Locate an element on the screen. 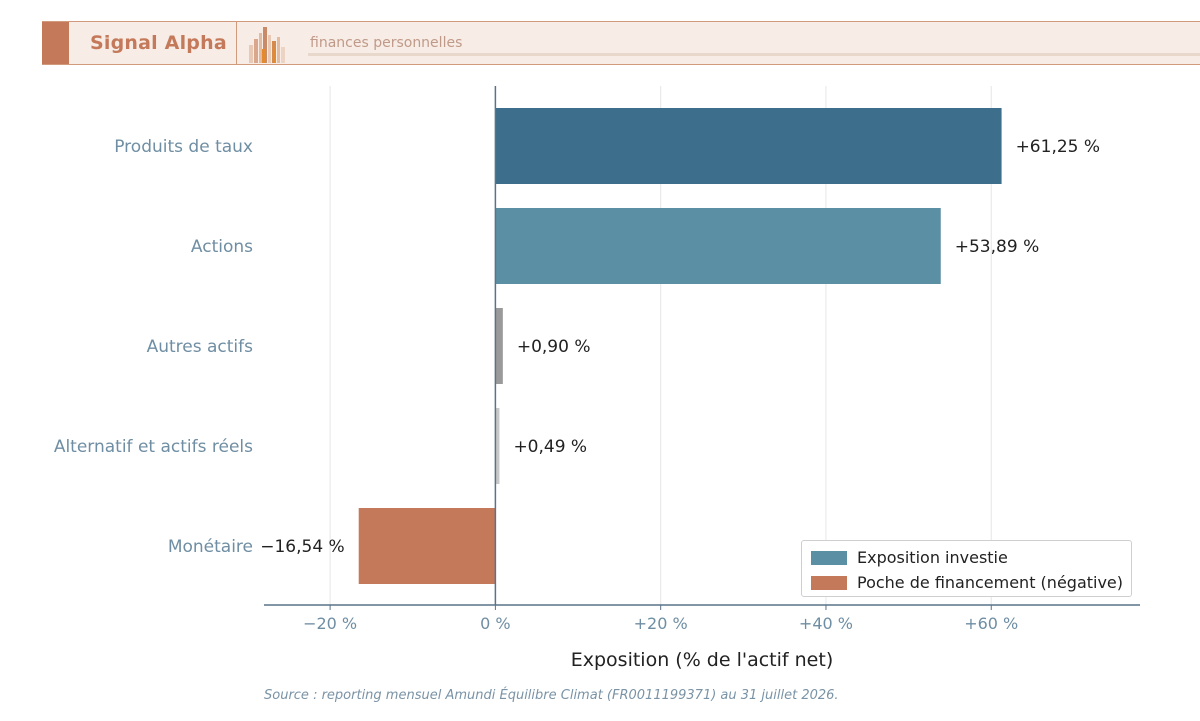 The width and height of the screenshot is (1200, 721). category-label-2: Autres actifs is located at coordinates (200, 347).